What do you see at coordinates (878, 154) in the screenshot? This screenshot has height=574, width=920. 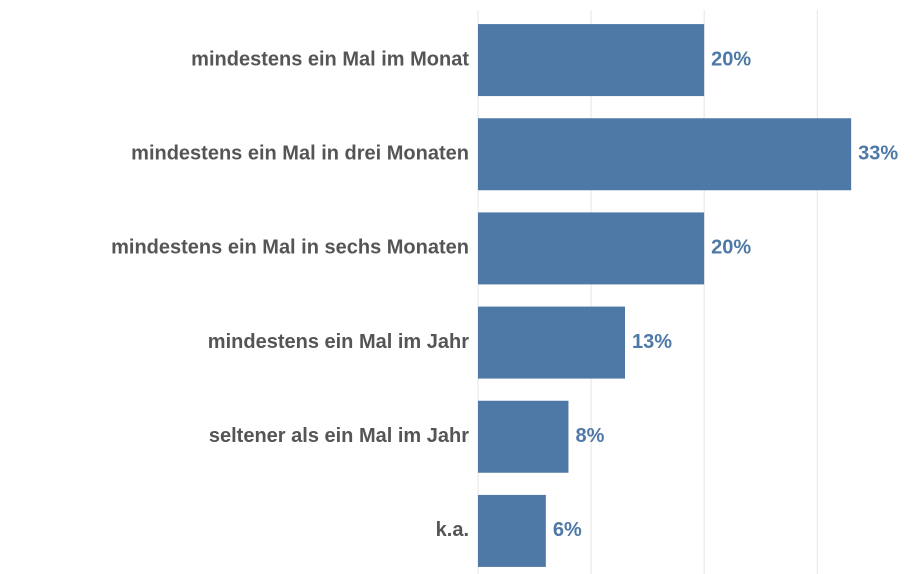 I see `value-label: 33%` at bounding box center [878, 154].